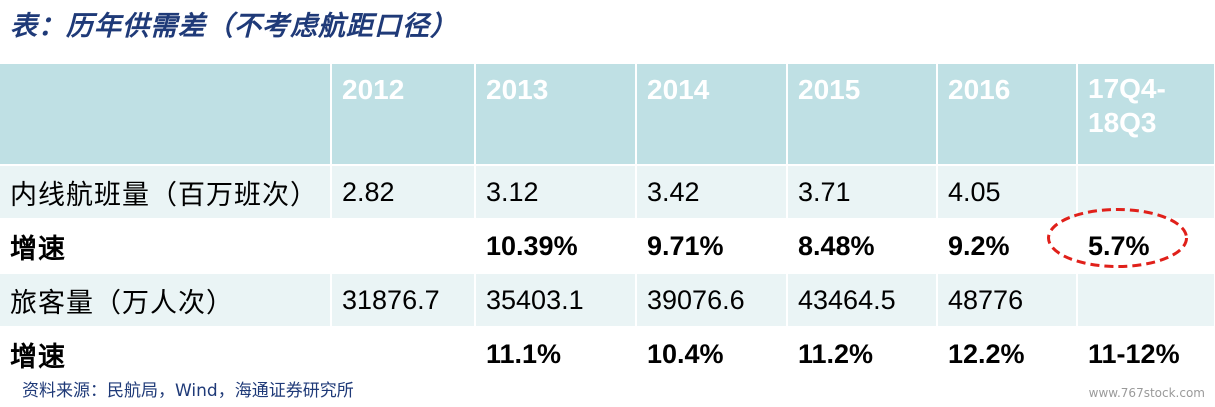 This screenshot has width=1215, height=407. I want to click on table-cell: 35403.1, so click(556, 300).